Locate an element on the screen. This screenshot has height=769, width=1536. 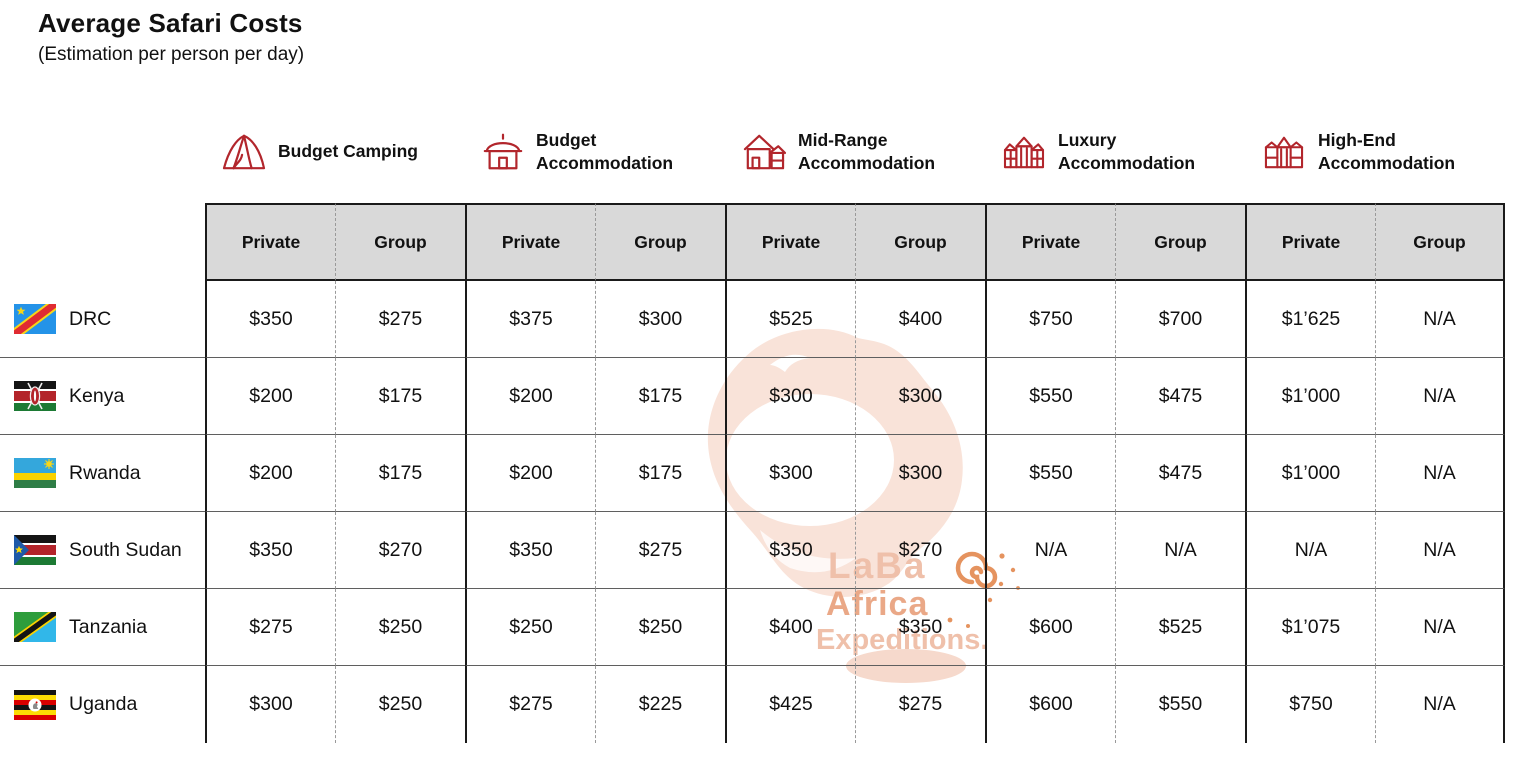
category-label: Budget Camping is located at coordinates (348, 151).